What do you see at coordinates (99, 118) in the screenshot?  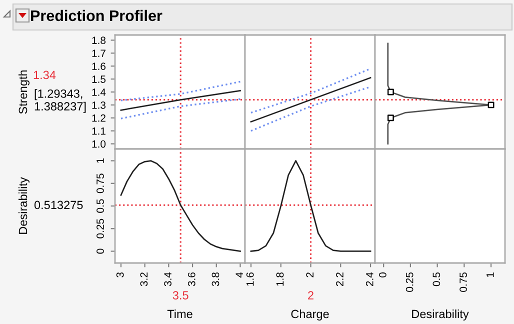 I see `y-tick-label: 1.2` at bounding box center [99, 118].